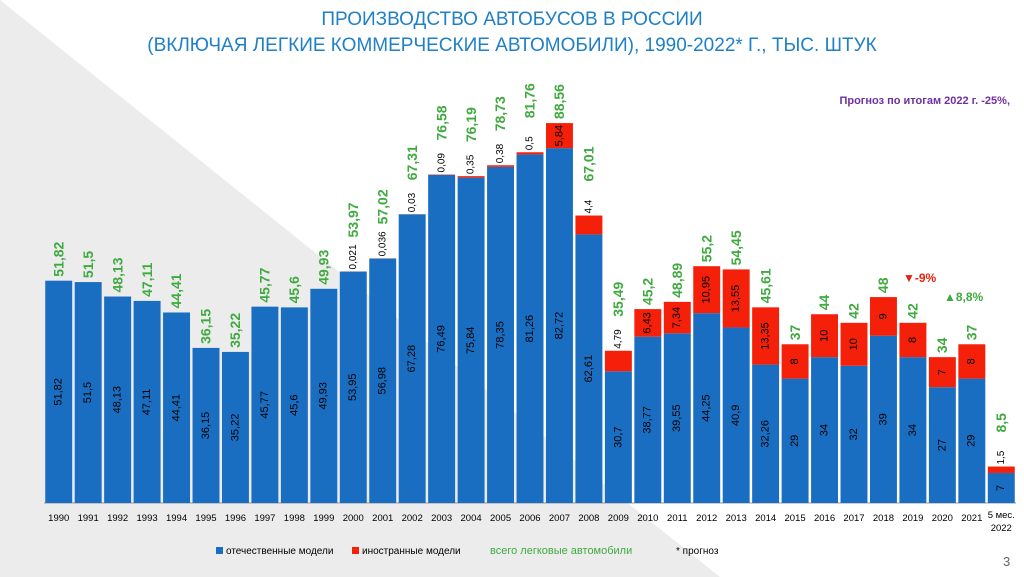 This screenshot has width=1024, height=577. I want to click on total-label: 81,76, so click(530, 100).